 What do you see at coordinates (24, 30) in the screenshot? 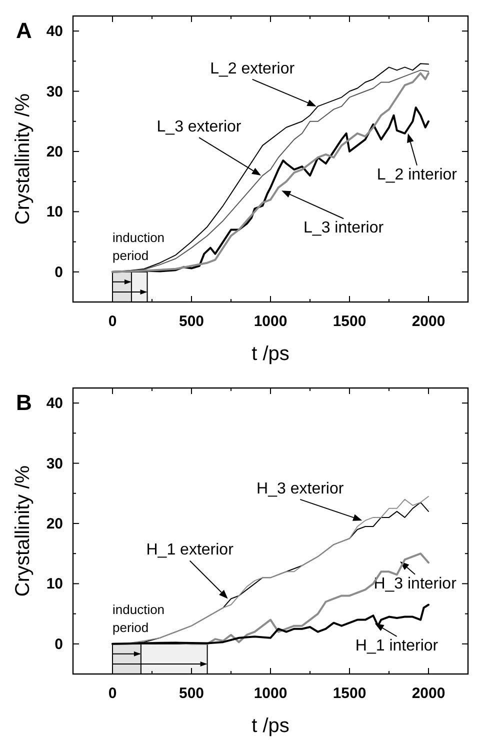
I see `chart-title: A` at bounding box center [24, 30].